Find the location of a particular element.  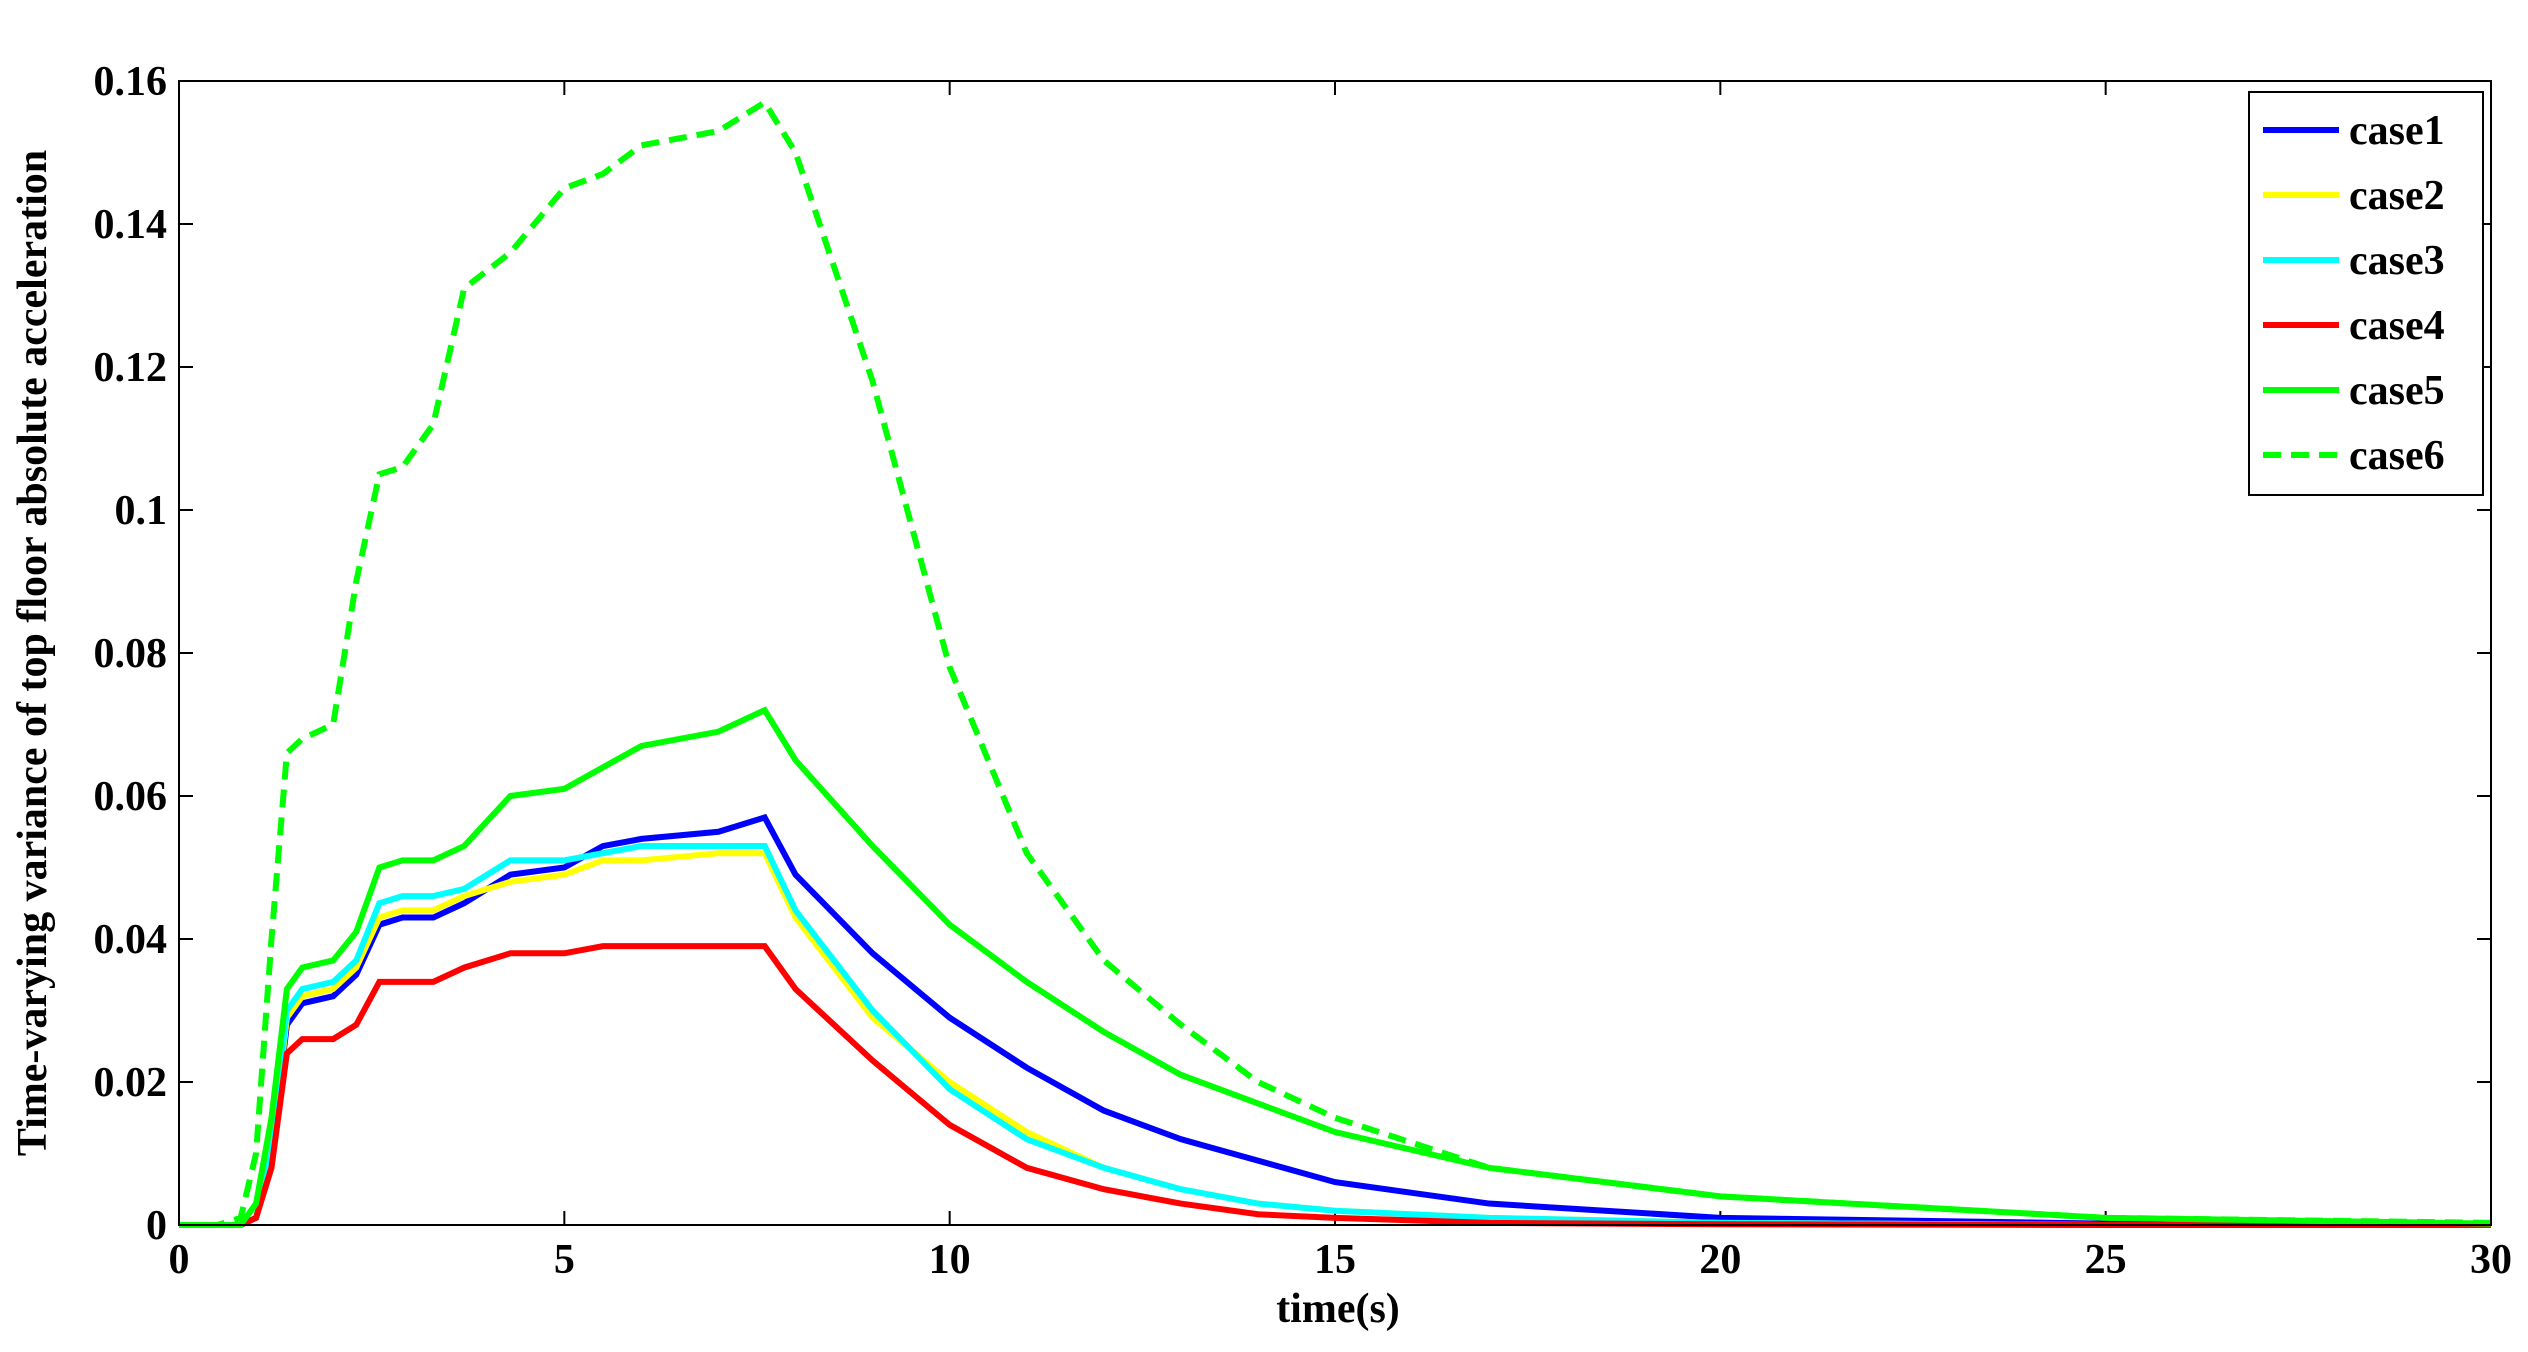

legend-label: case5 is located at coordinates (2397, 391).